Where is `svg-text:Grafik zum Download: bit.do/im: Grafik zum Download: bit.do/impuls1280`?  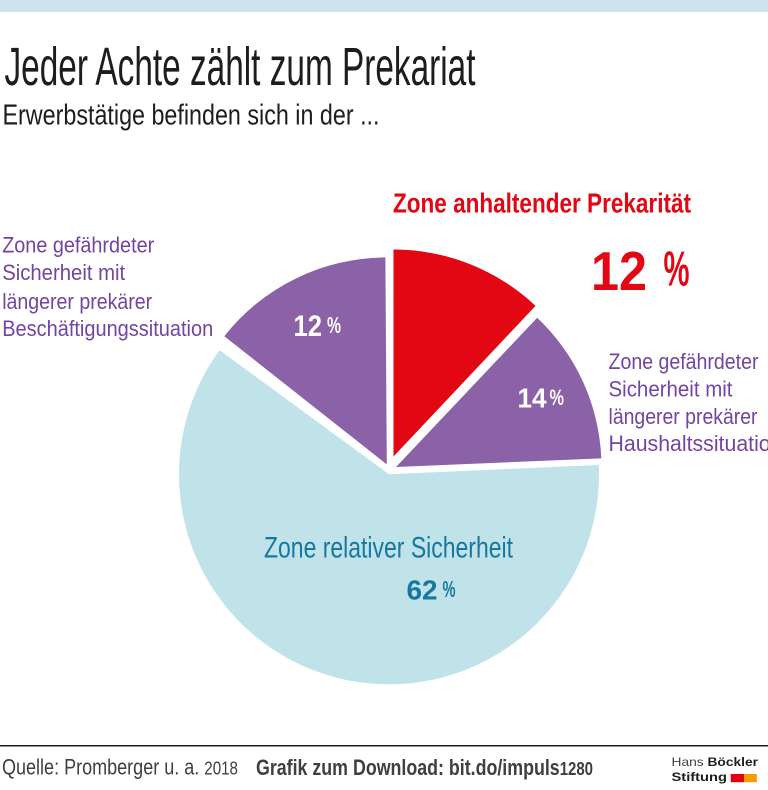
svg-text:Grafik zum Download: bit.do/im: Grafik zum Download: bit.do/impuls1280 is located at coordinates (424, 767).